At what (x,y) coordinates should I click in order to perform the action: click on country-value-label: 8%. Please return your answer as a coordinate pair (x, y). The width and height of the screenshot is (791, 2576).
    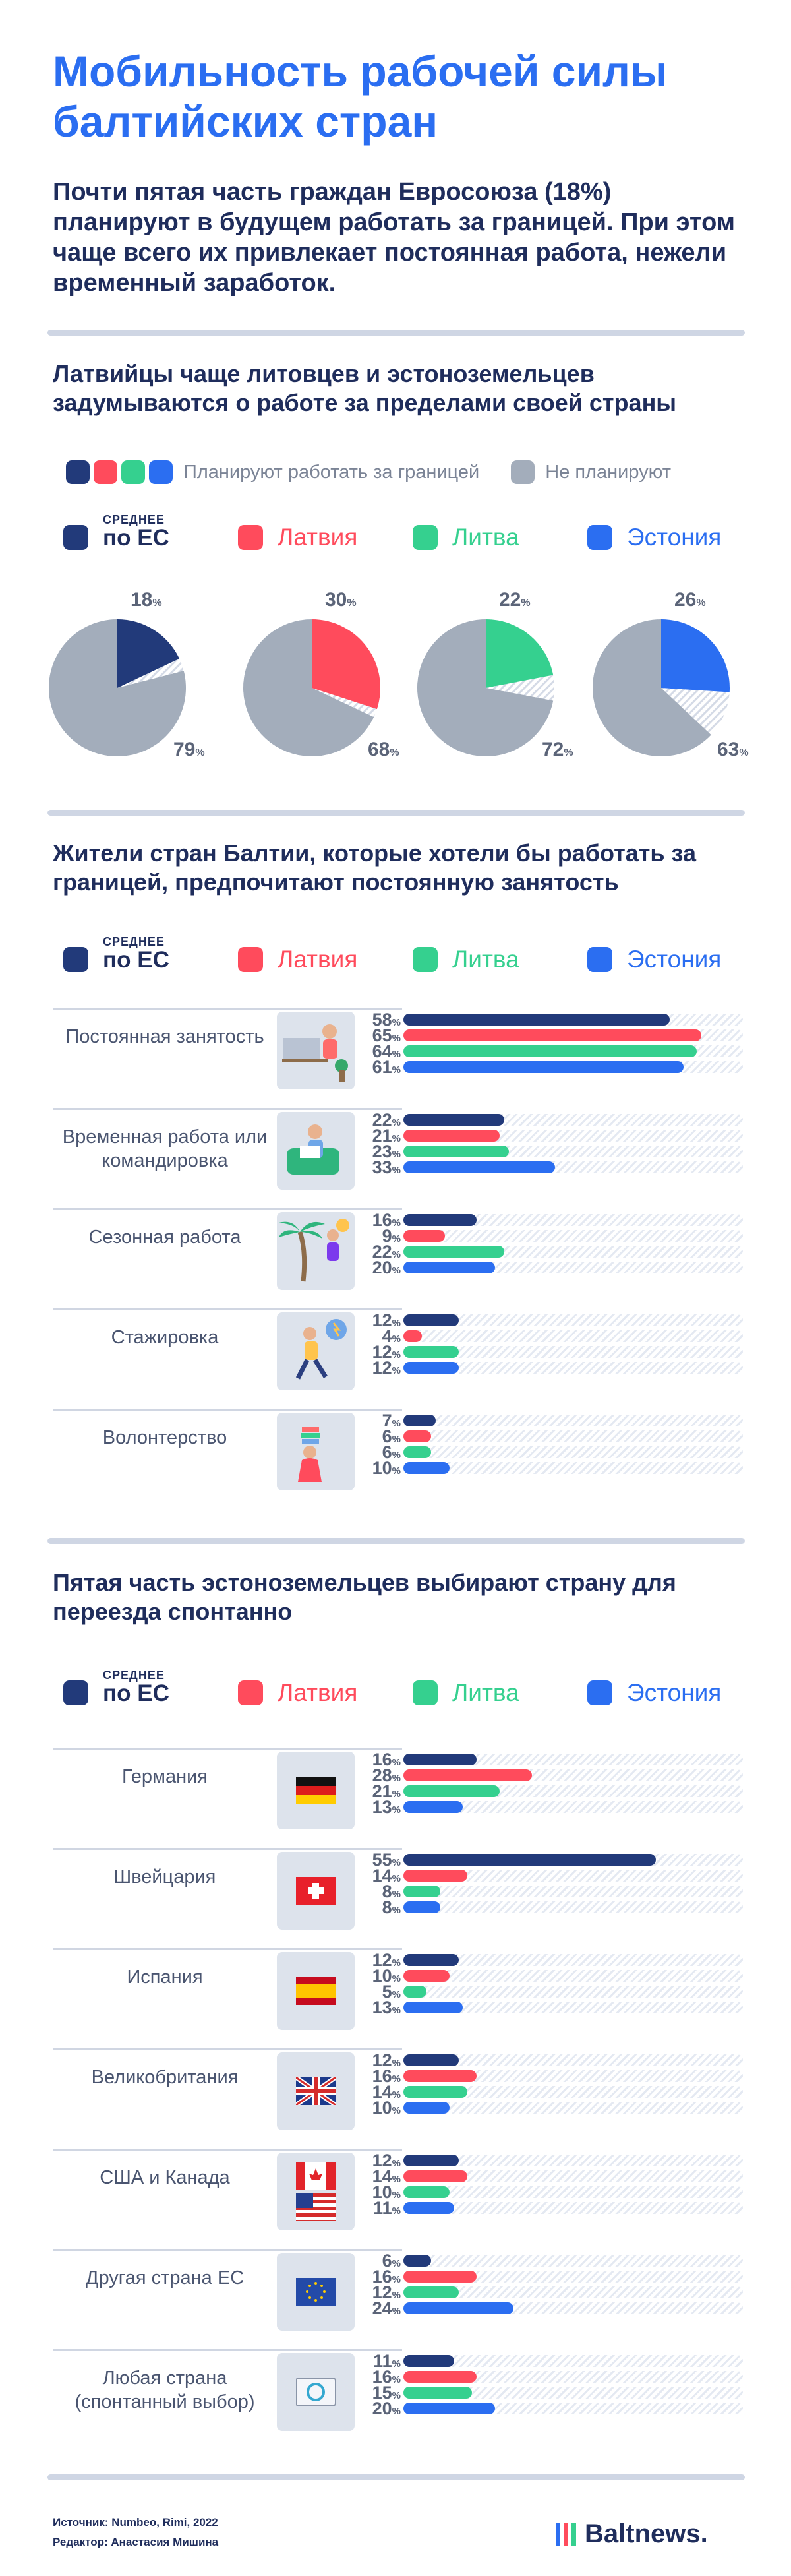
    Looking at the image, I should click on (391, 1907).